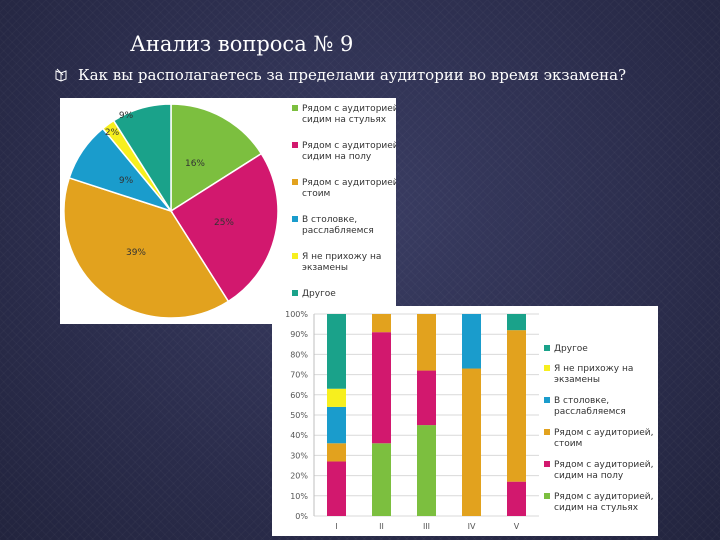 The width and height of the screenshot is (720, 540). What do you see at coordinates (299, 375) in the screenshot?
I see `y-tick-label: 70%` at bounding box center [299, 375].